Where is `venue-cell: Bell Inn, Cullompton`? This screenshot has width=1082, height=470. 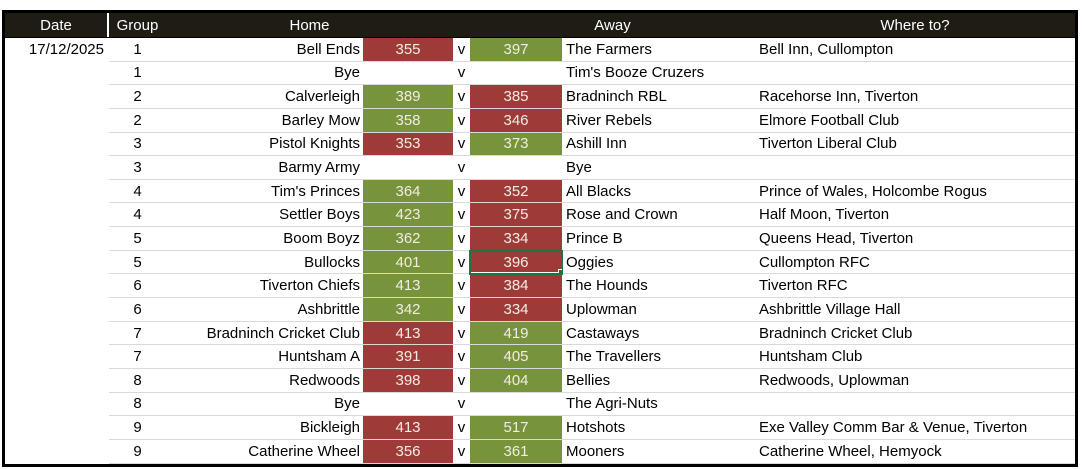
venue-cell: Bell Inn, Cullompton is located at coordinates (915, 50).